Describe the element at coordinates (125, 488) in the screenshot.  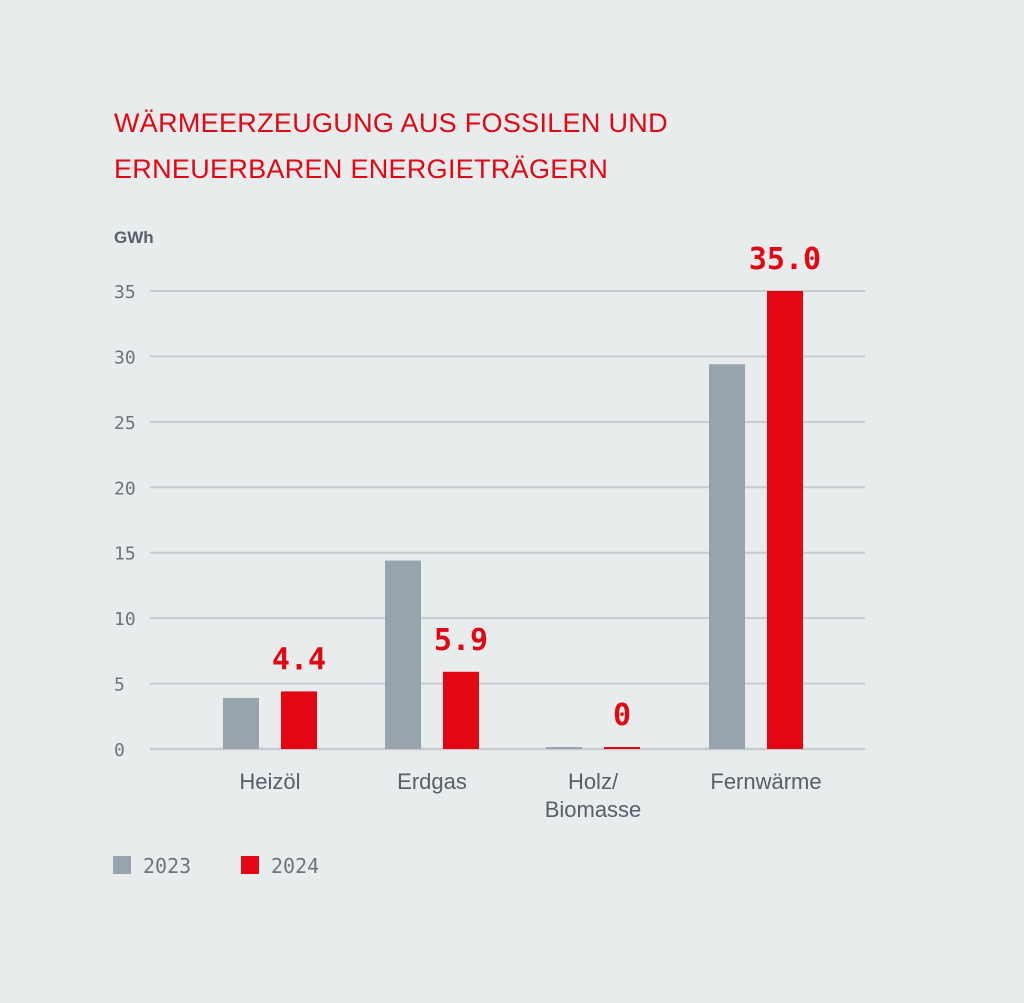
I see `y-tick-label: 20` at that location.